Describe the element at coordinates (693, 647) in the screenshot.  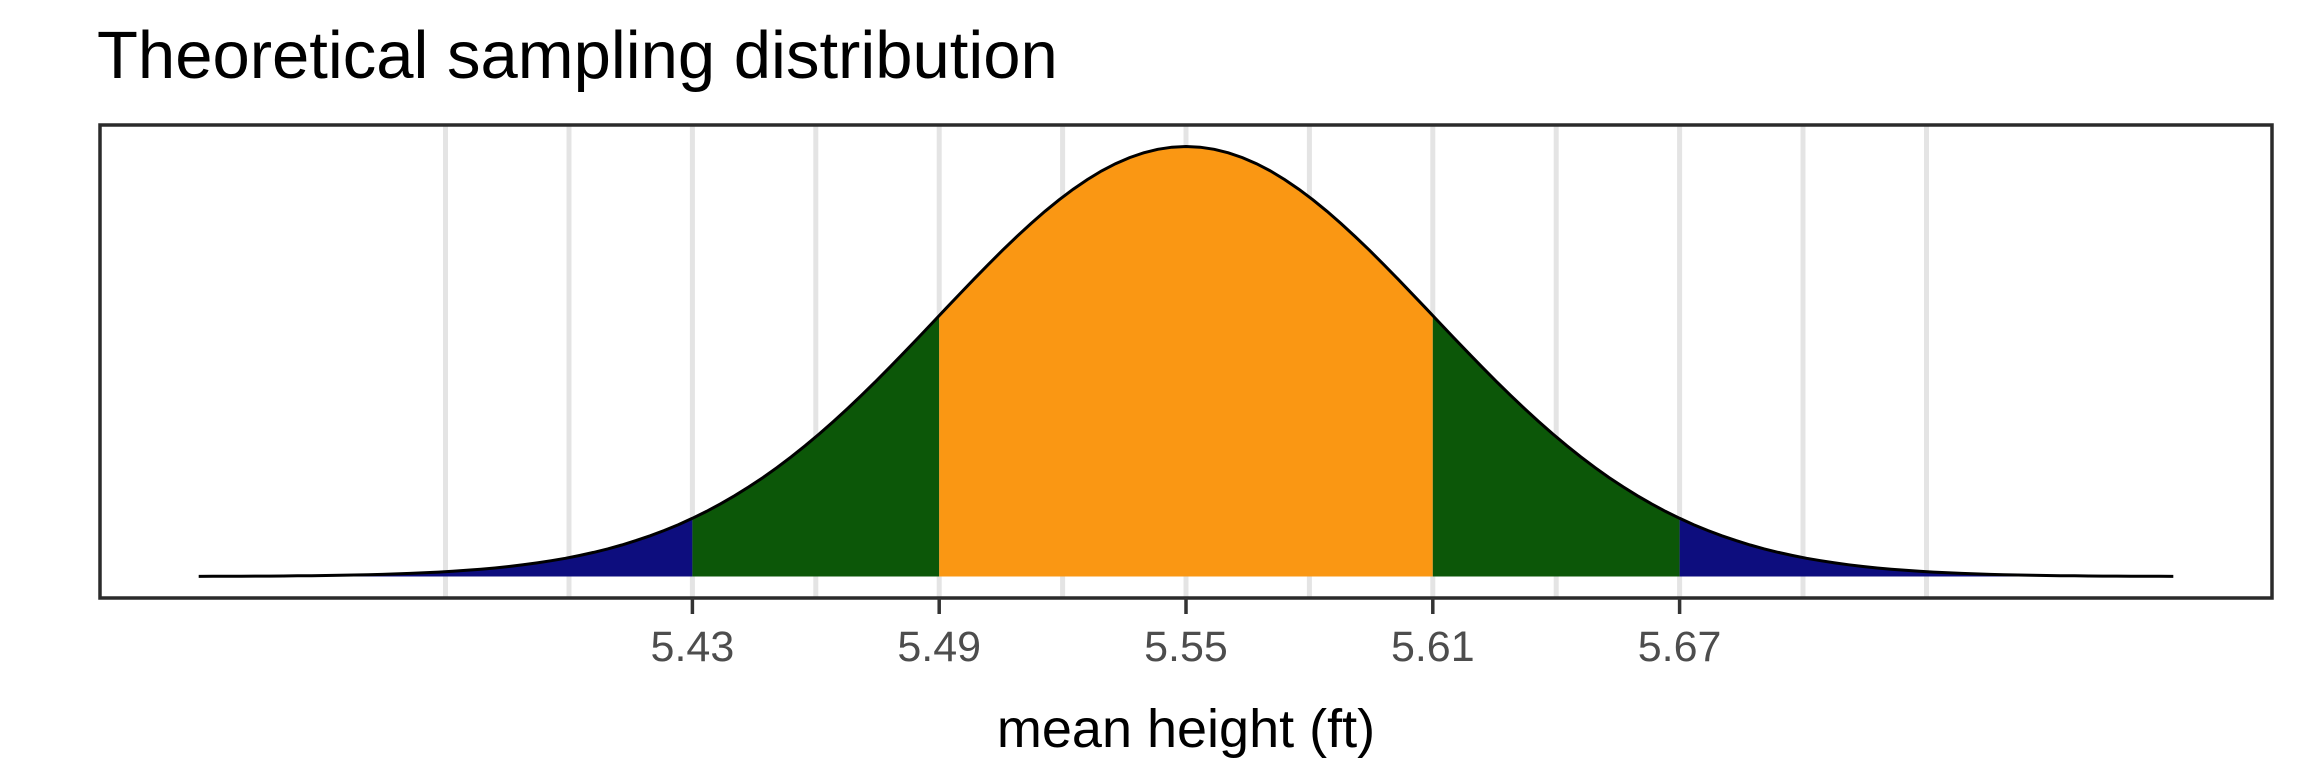
I see `x-tick-label: 5.43` at that location.